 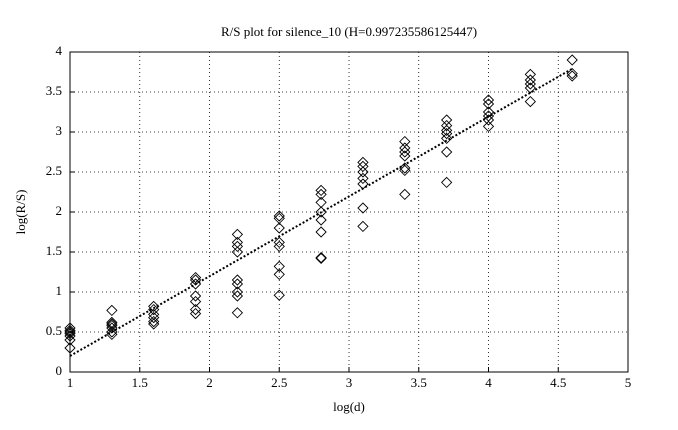 What do you see at coordinates (54, 250) in the screenshot?
I see `y-tick-label: 1.5` at bounding box center [54, 250].